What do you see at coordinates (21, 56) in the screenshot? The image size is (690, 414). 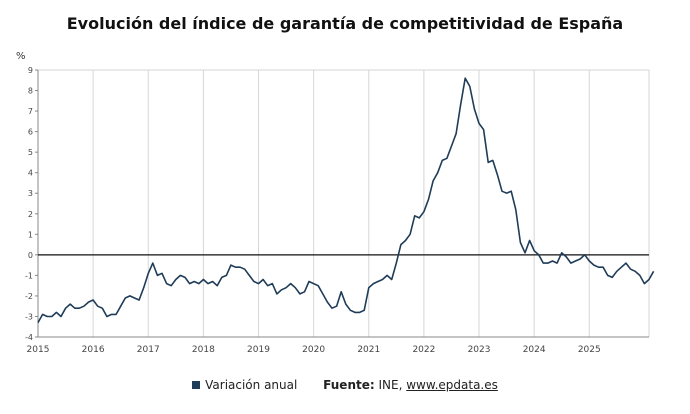 I see `y-axis-unit-label: %` at bounding box center [21, 56].